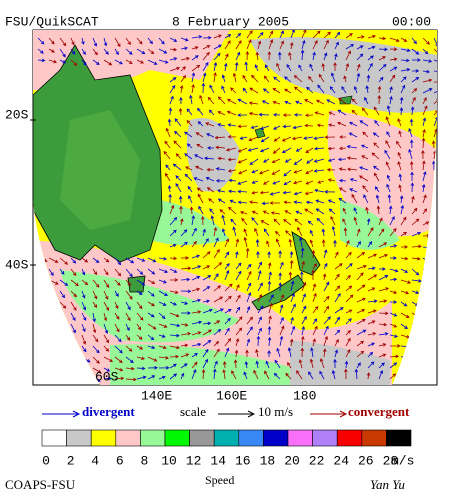 The image size is (450, 500). Describe the element at coordinates (387, 484) in the screenshot. I see `author: Yan Yu` at that location.